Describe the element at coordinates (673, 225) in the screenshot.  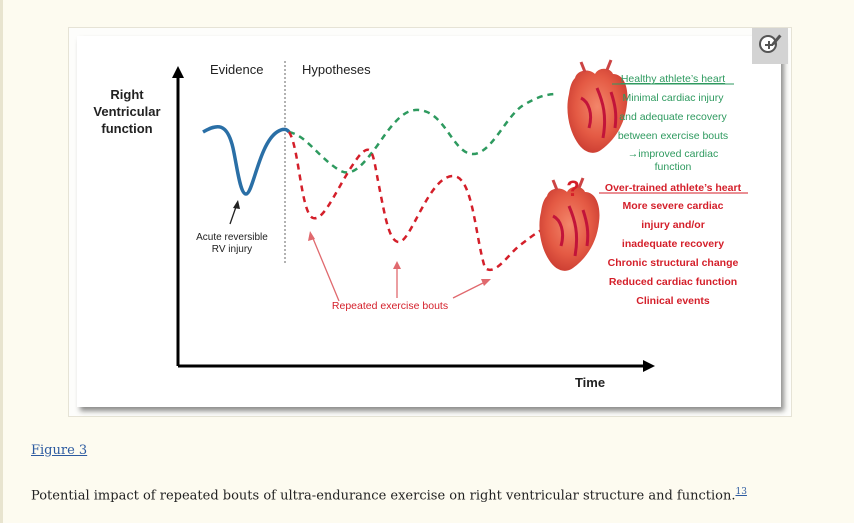
I see `overtrained-line-2: injury and/or` at that location.